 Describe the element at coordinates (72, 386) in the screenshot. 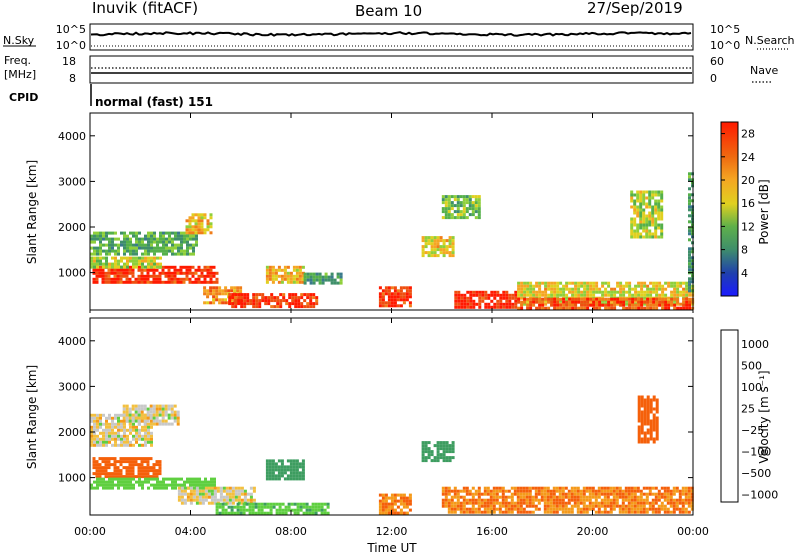

I see `y-tick-label: 3000` at that location.